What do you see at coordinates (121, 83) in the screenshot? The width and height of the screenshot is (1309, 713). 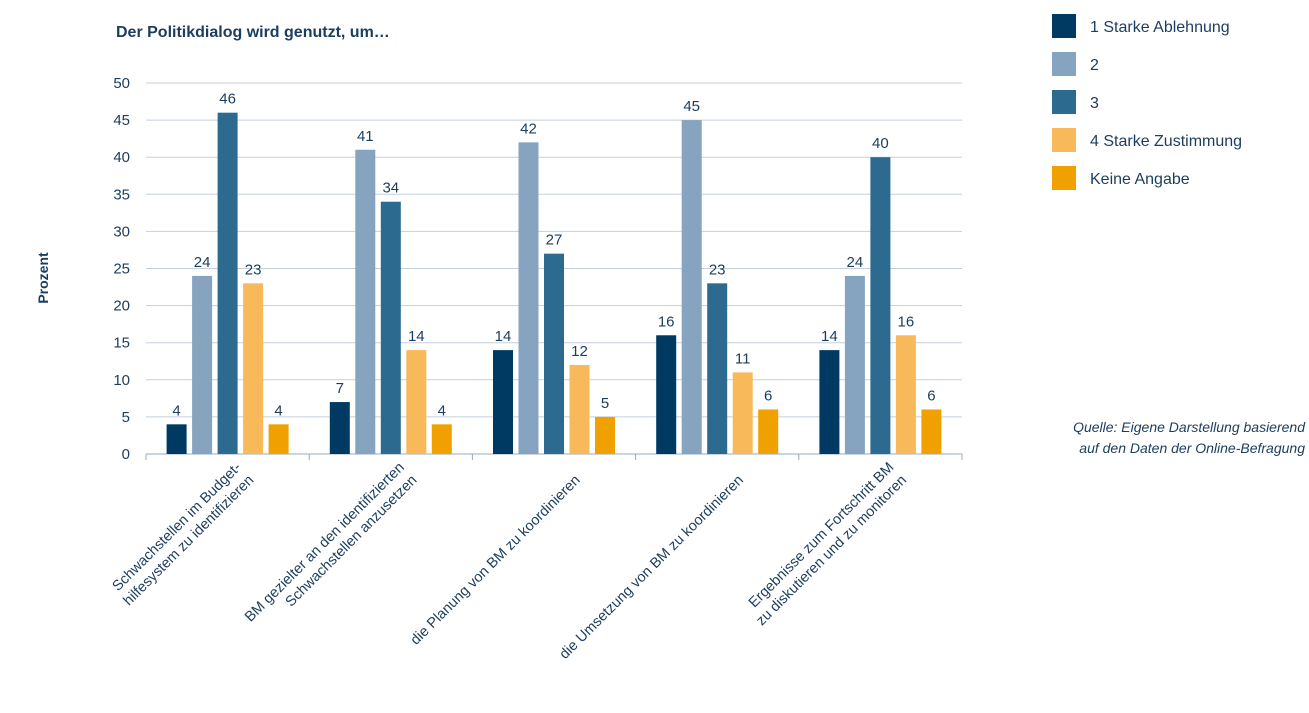 I see `y-tick-label: 50` at bounding box center [121, 83].